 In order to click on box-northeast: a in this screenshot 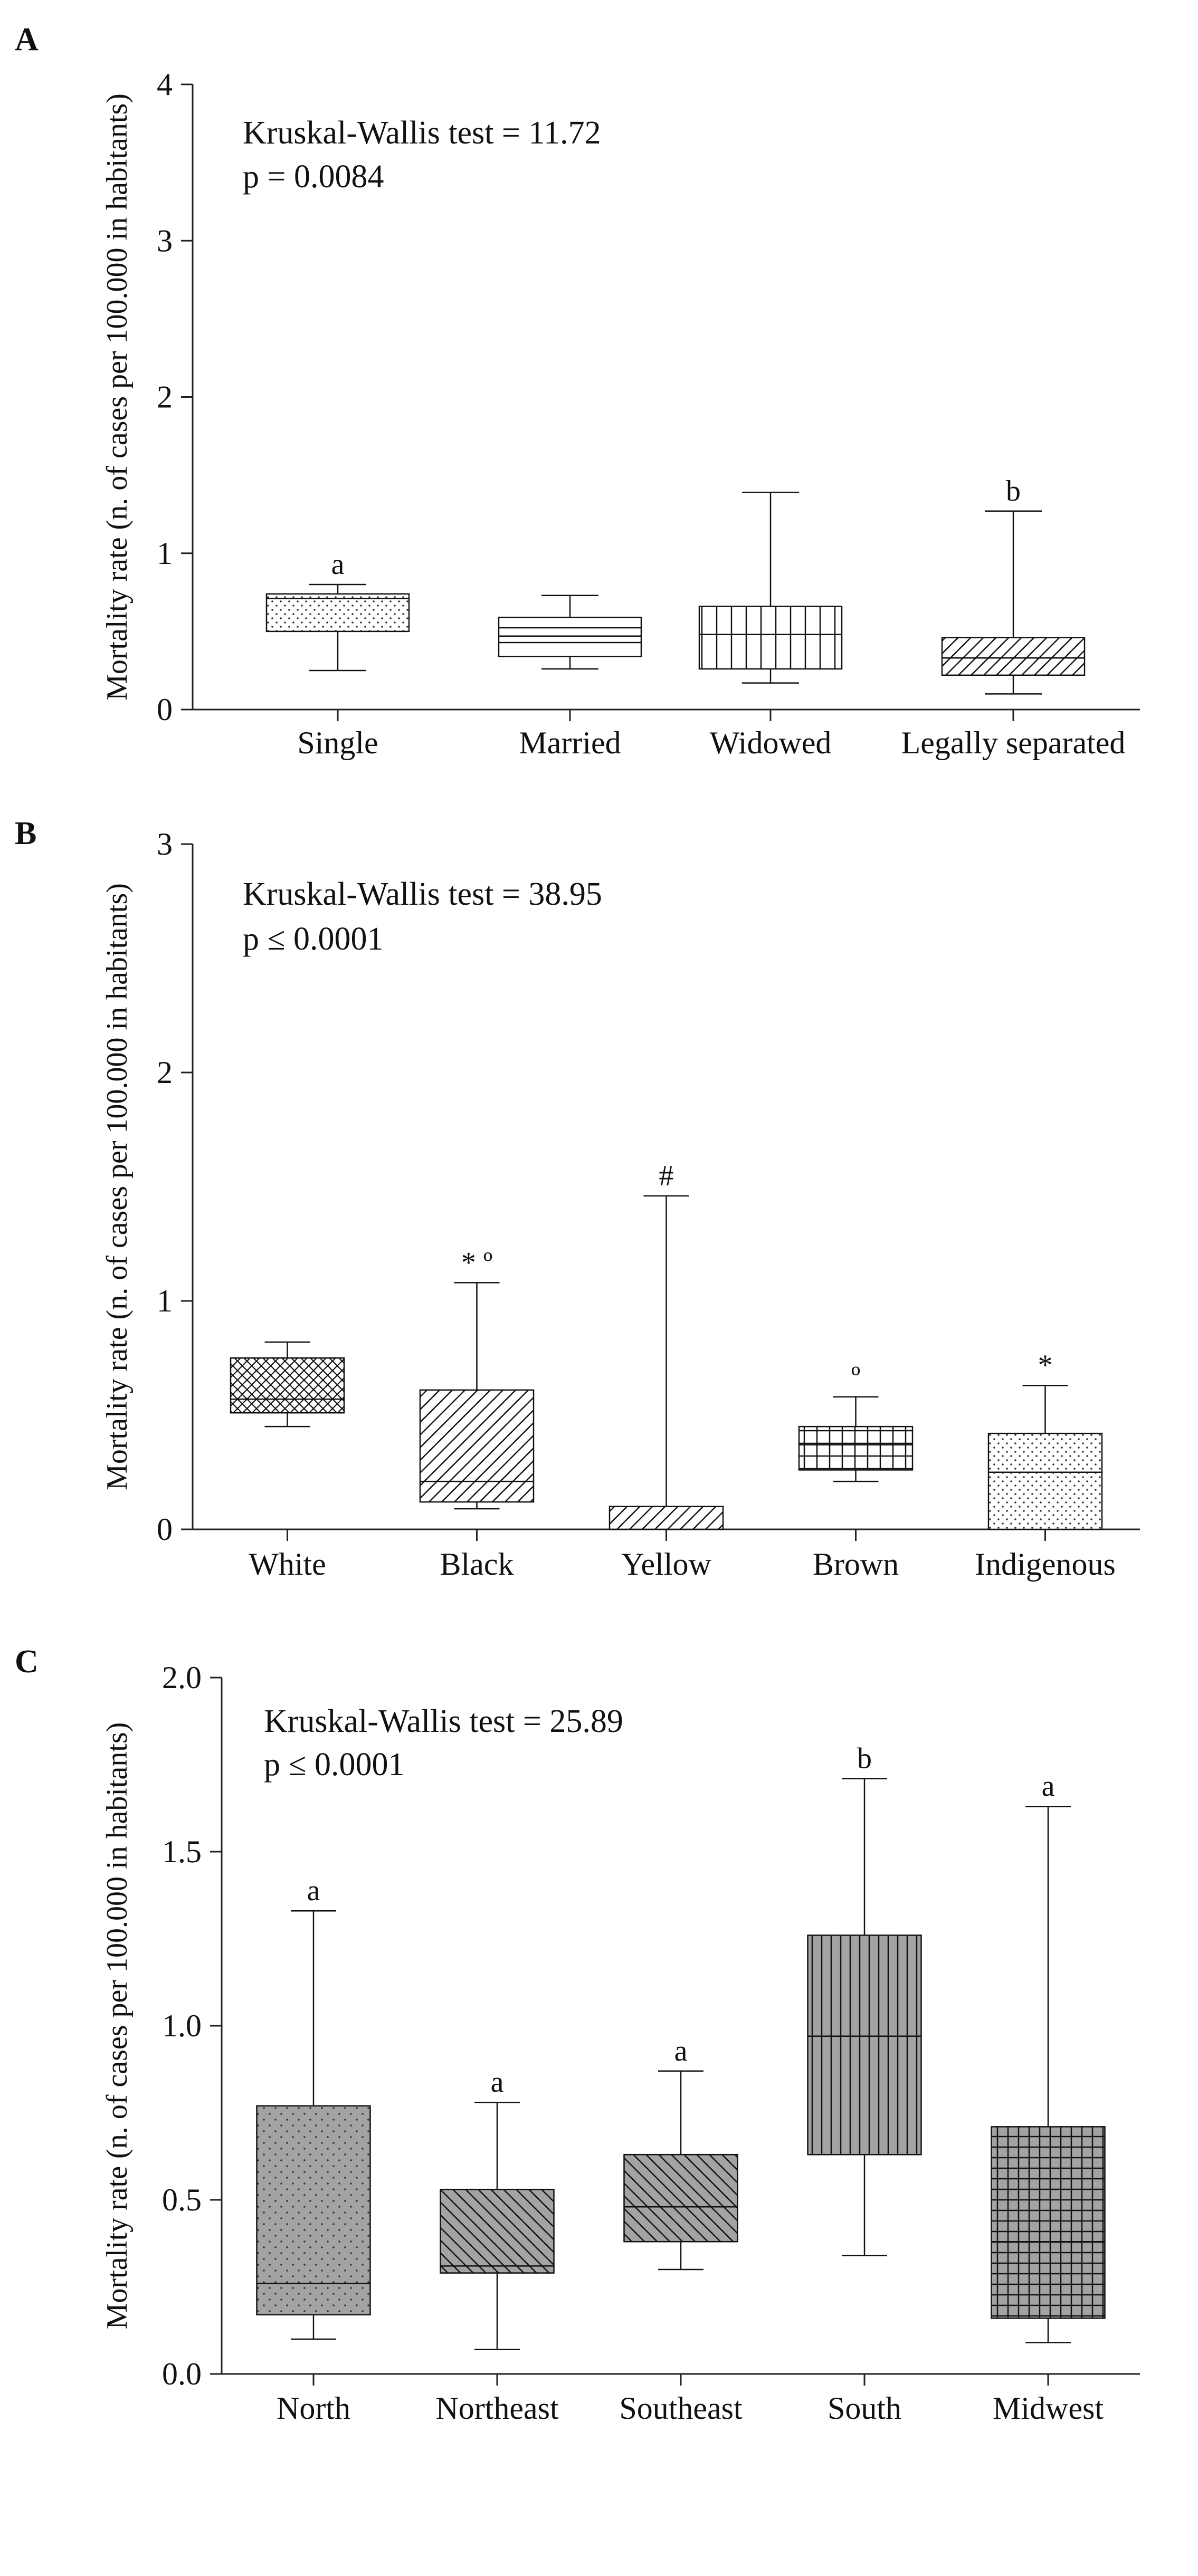, I will do `click(497, 2208)`.